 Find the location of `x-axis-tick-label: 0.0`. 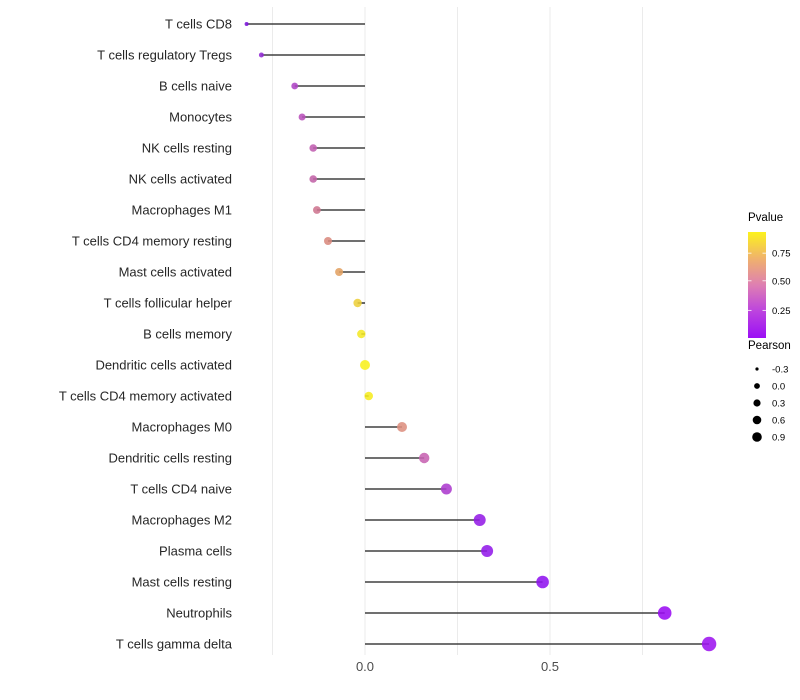

x-axis-tick-label: 0.0 is located at coordinates (365, 666).